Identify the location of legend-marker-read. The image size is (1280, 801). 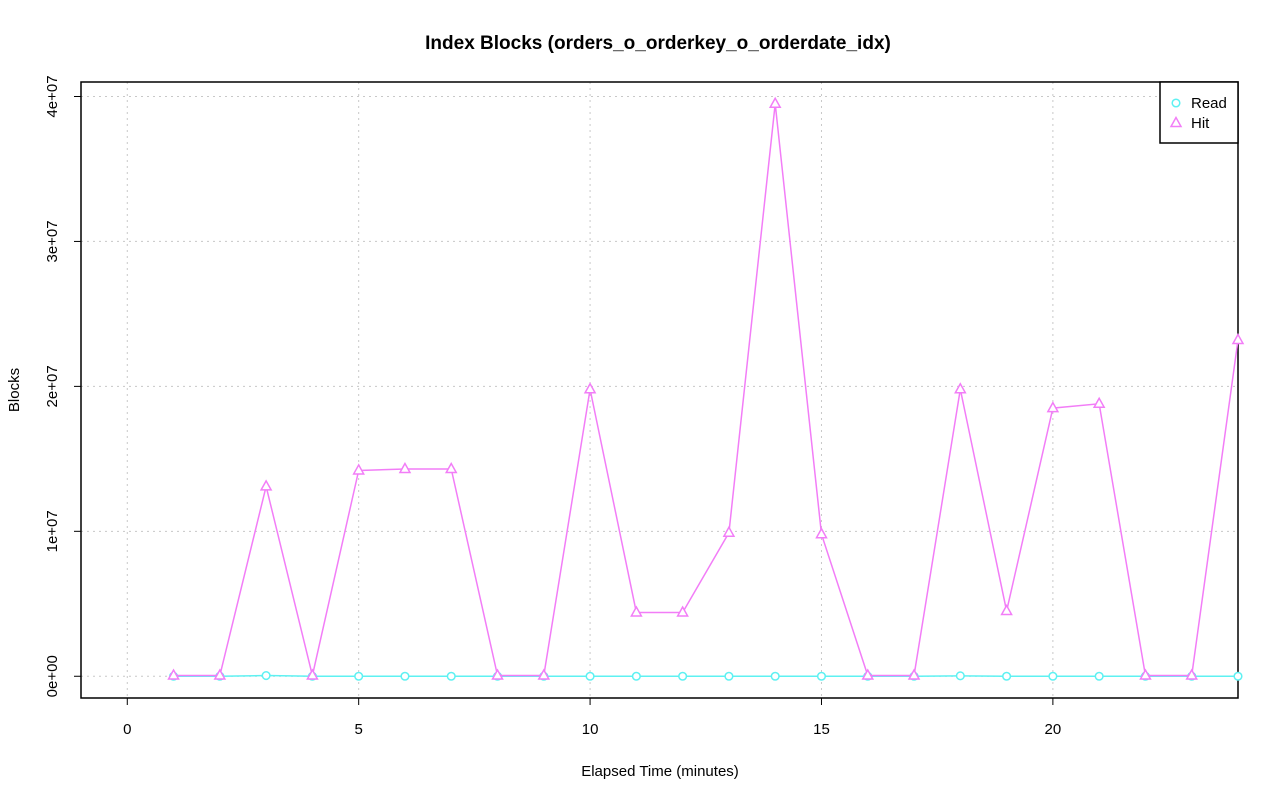
(1176, 103).